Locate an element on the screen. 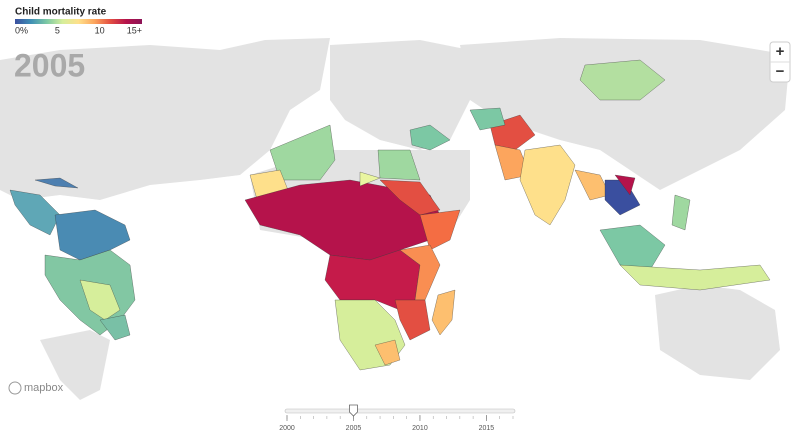 The height and width of the screenshot is (440, 800). slider-track is located at coordinates (400, 411).